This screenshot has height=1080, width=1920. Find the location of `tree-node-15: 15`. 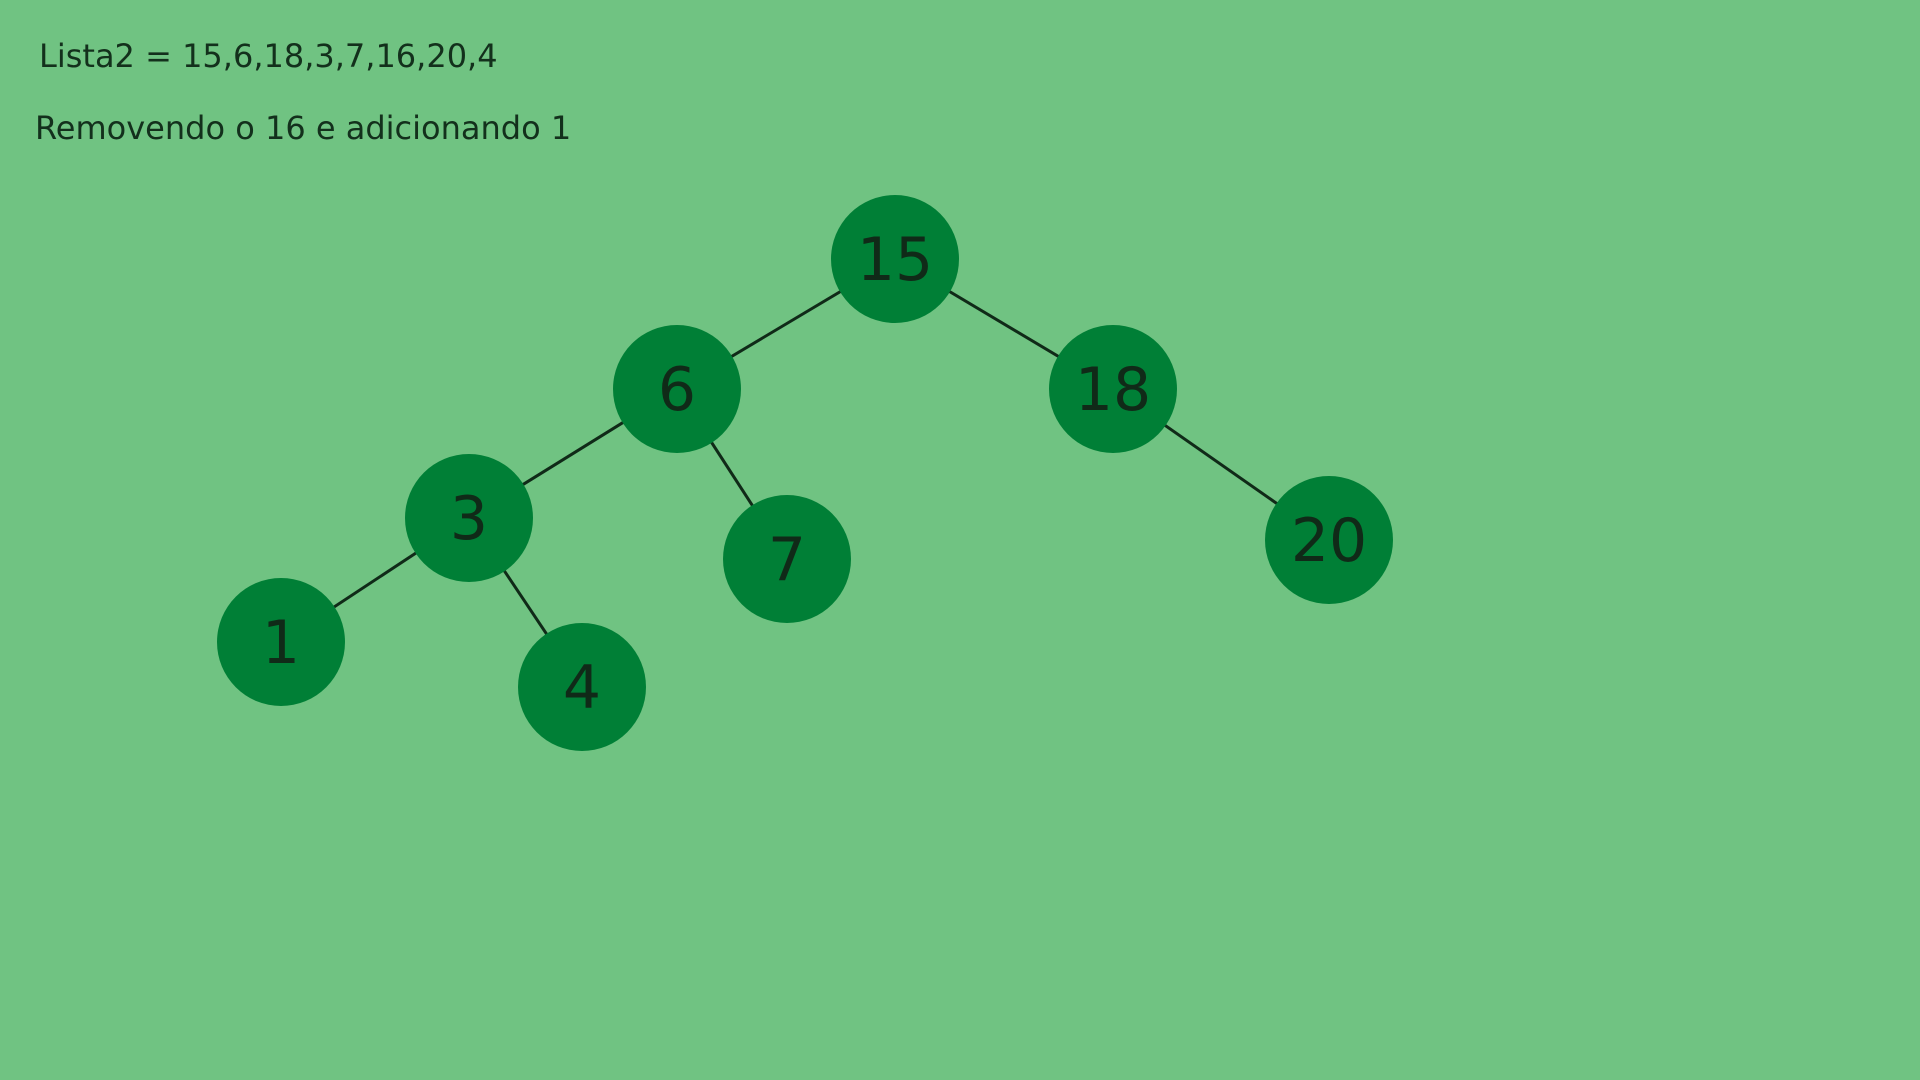

tree-node-15: 15 is located at coordinates (895, 259).